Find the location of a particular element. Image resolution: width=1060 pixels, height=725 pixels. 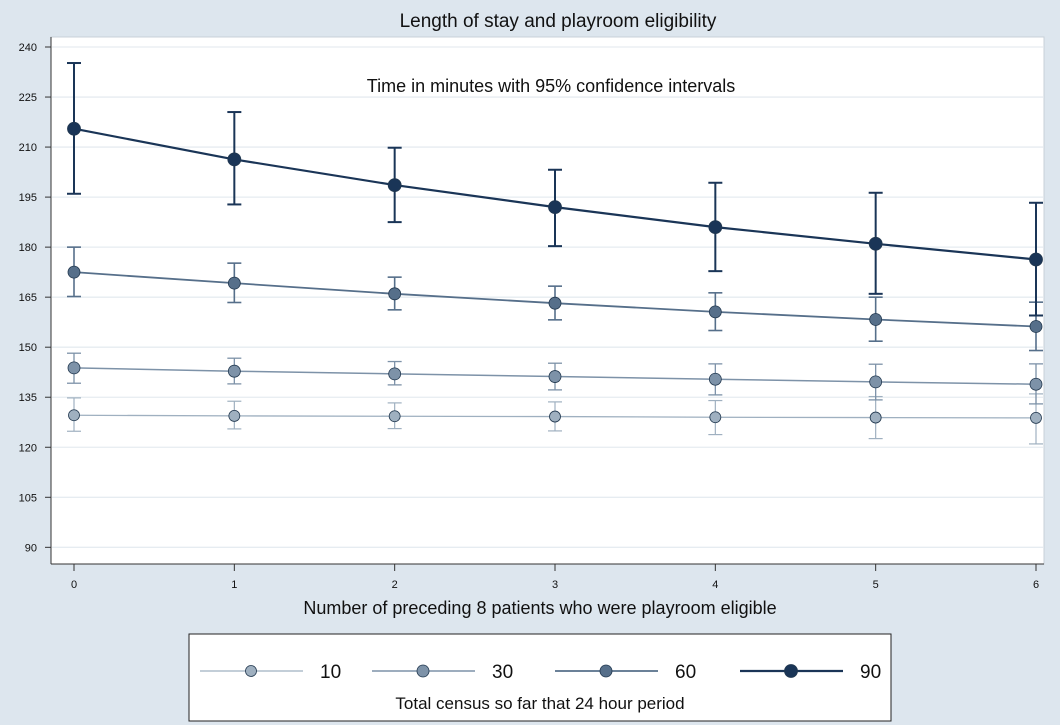

y-tick-label: 225 is located at coordinates (28, 98).